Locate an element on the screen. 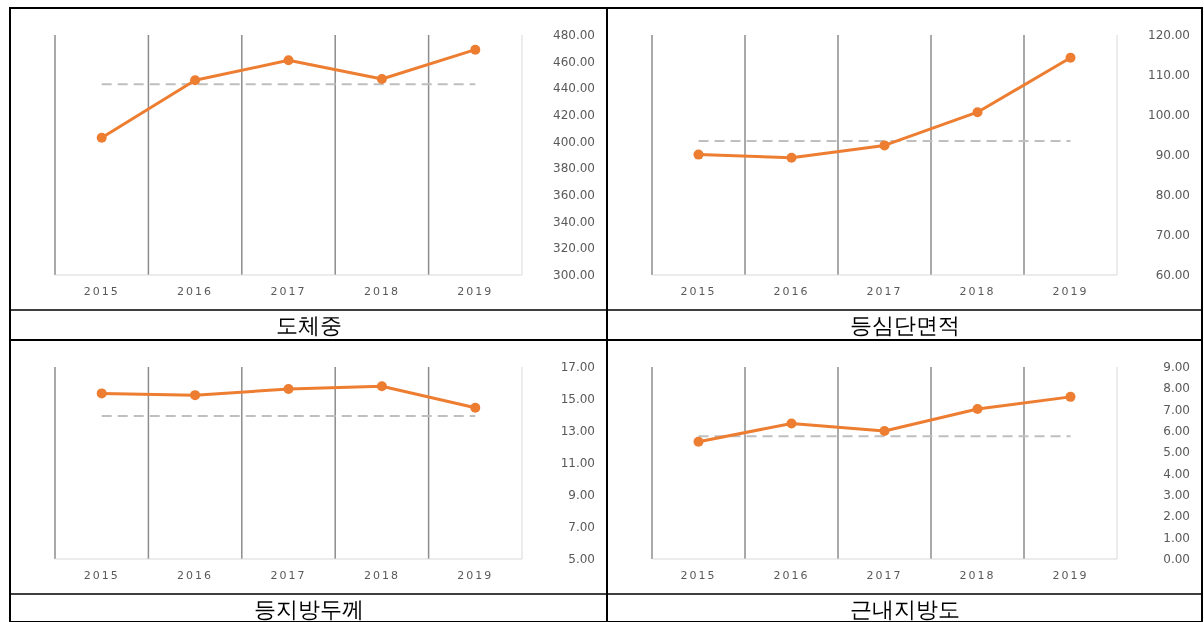 Image resolution: width=1204 pixels, height=622 pixels. y-tick-label: 80.00 is located at coordinates (1172, 195).